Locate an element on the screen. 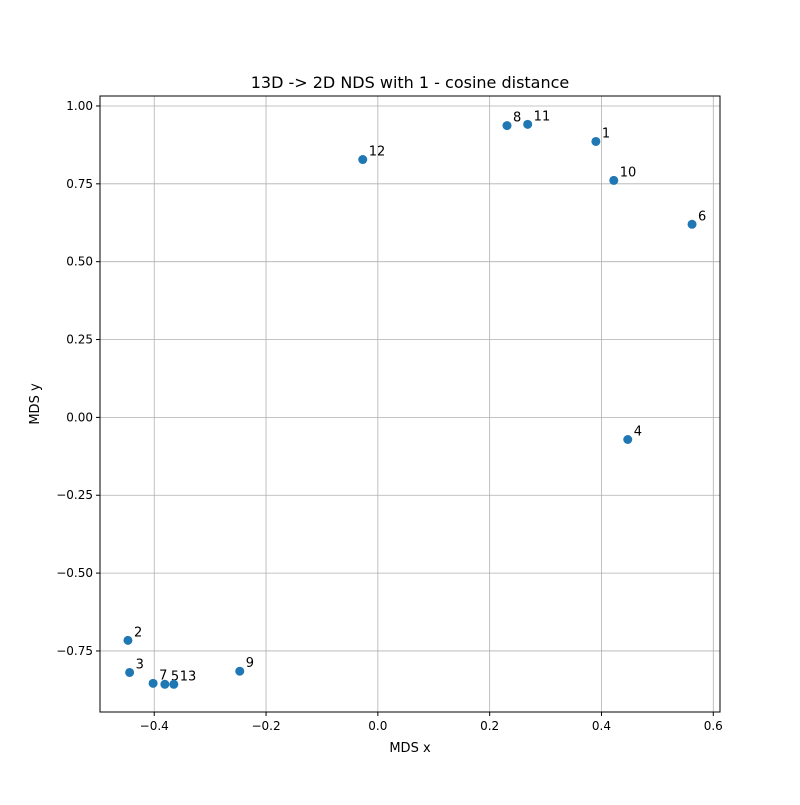  point-label: 3 is located at coordinates (140, 664).